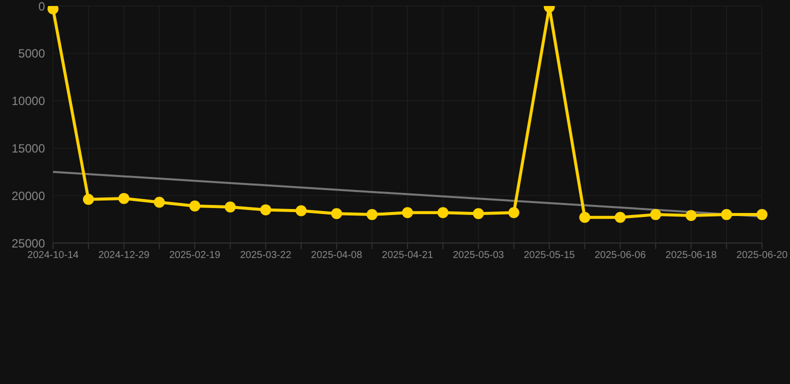  What do you see at coordinates (620, 256) in the screenshot?
I see `x-tick-label: 2025-06-06` at bounding box center [620, 256].